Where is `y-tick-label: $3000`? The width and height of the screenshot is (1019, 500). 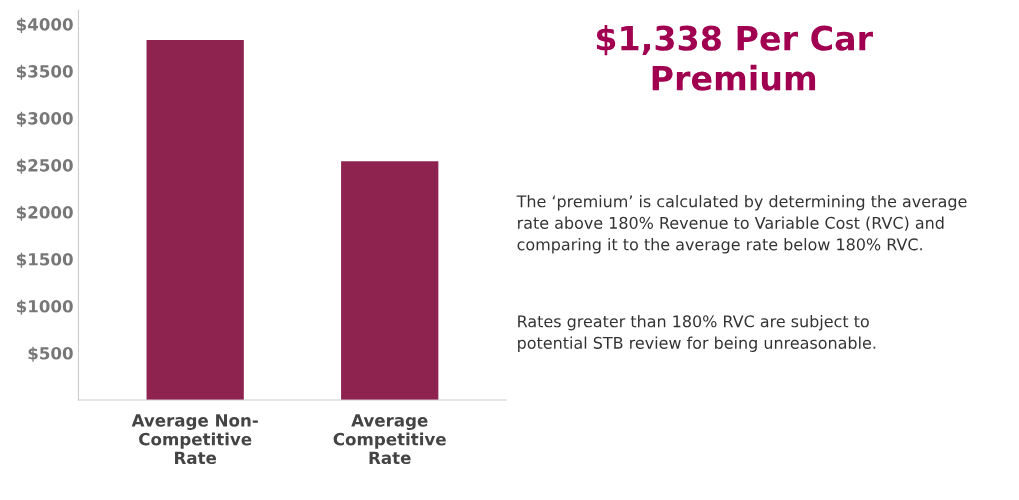 y-tick-label: $3000 is located at coordinates (44, 119).